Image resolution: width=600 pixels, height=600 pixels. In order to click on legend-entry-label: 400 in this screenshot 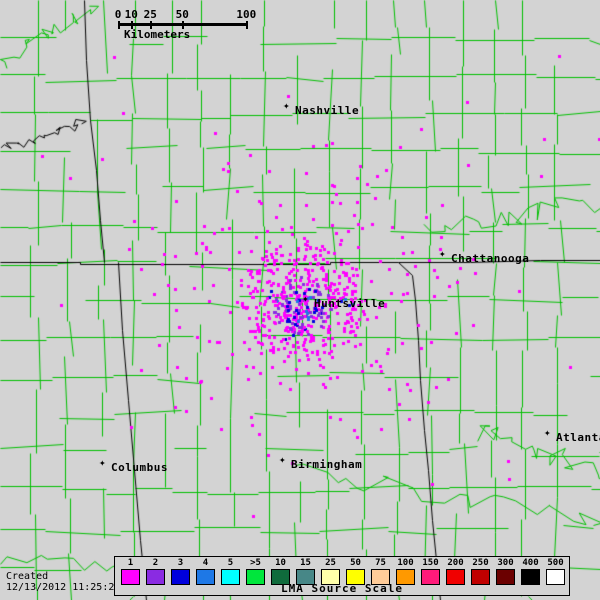, I will do `click(530, 563)`.